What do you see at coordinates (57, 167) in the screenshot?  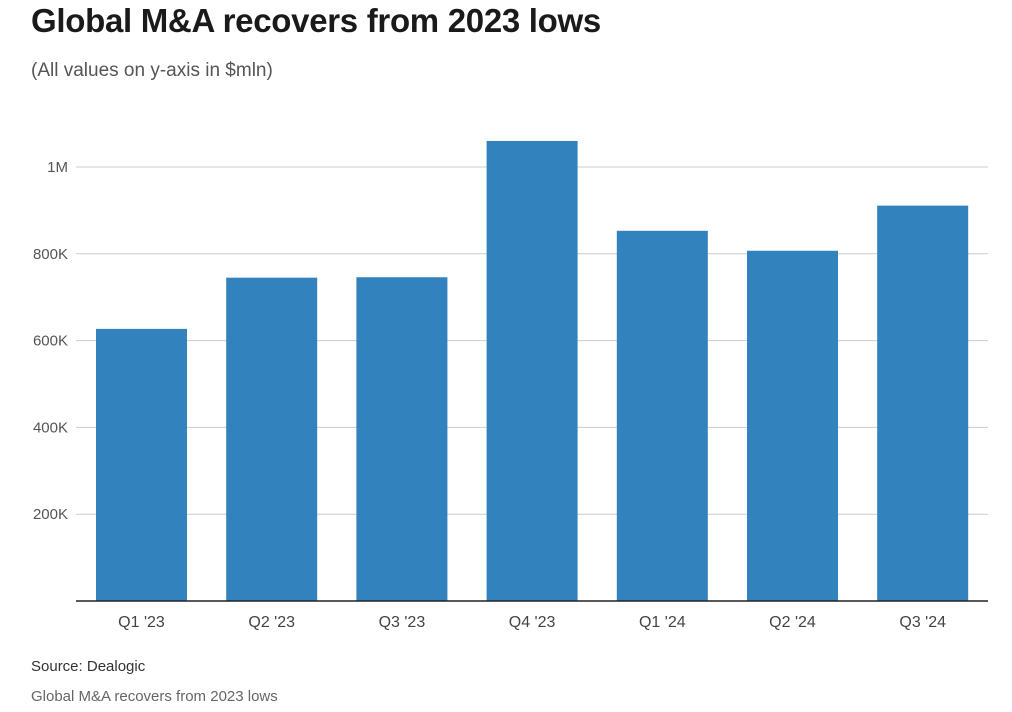 I see `y-tick-label: 1M` at bounding box center [57, 167].